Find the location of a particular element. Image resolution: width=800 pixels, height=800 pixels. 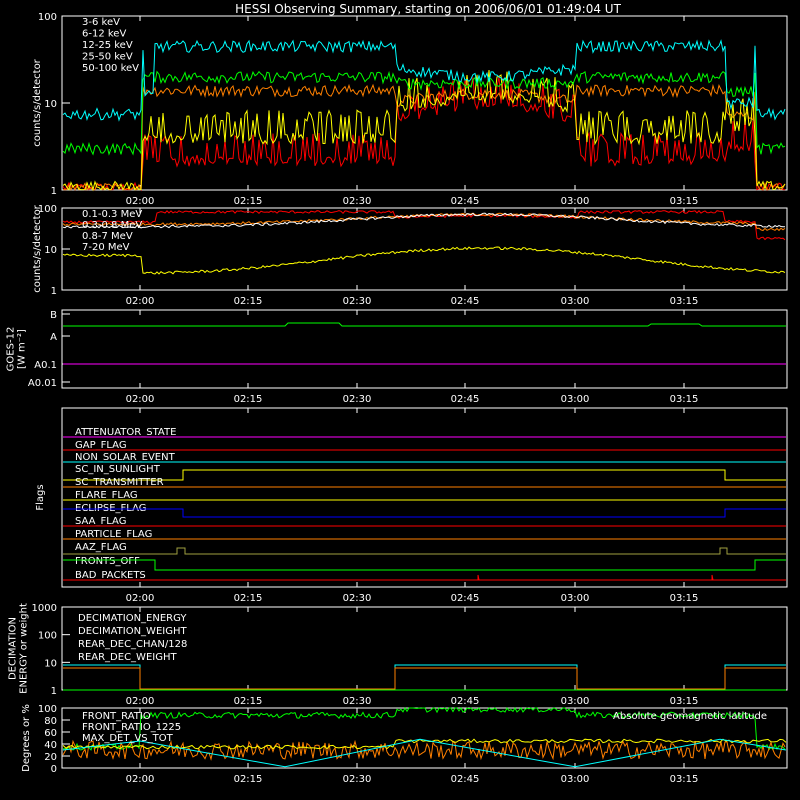

svg-text: Flags is located at coordinates (40, 497).